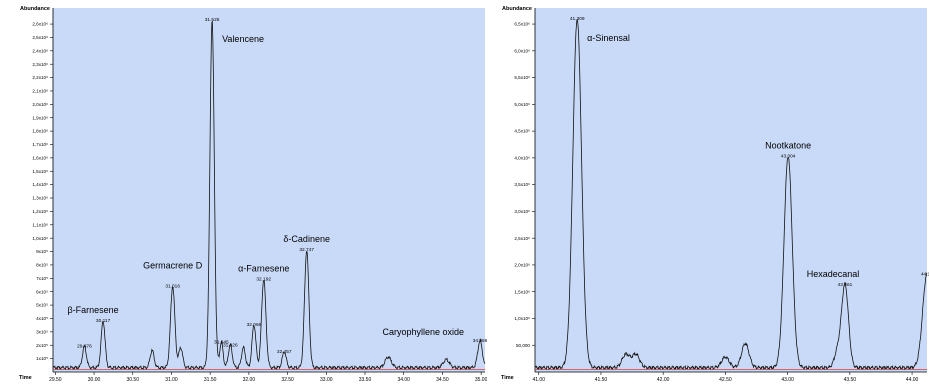 This screenshot has height=385, width=929. What do you see at coordinates (40, 211) in the screenshot?
I see `left-y-tick-label: 1,2x10⁶` at bounding box center [40, 211].